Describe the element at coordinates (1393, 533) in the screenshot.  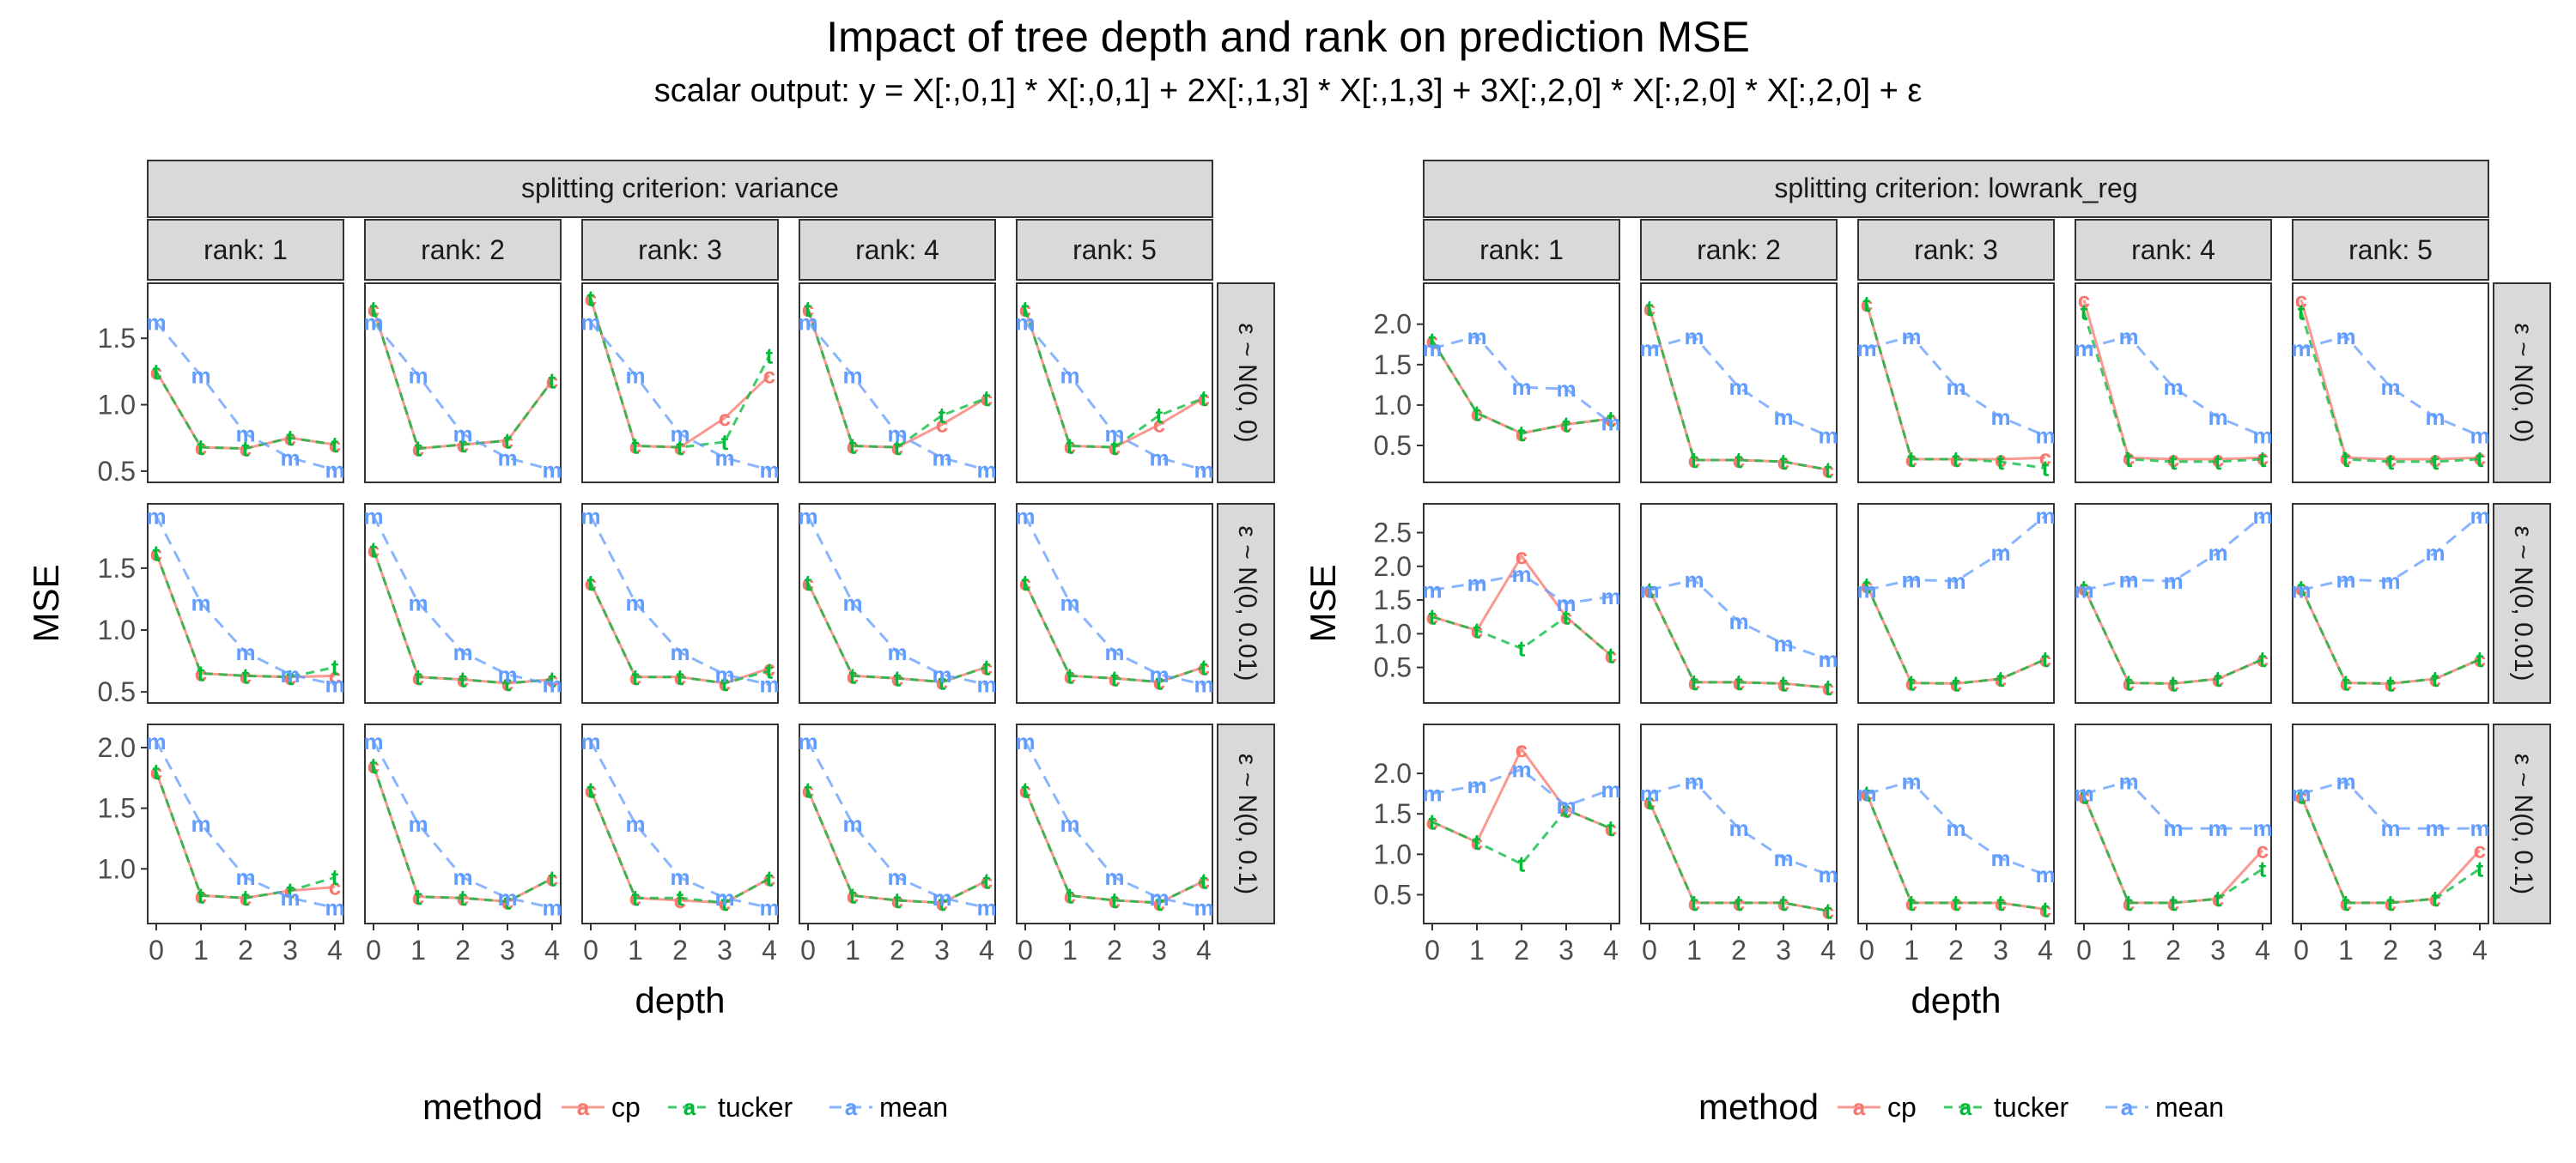
I see `y-tick-label: 2.5` at that location.